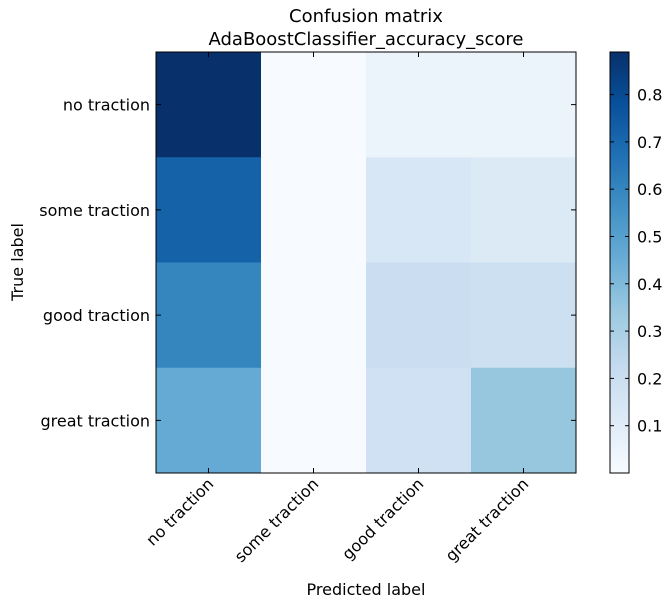 The height and width of the screenshot is (609, 672). What do you see at coordinates (619, 262) in the screenshot?
I see `colorbar` at bounding box center [619, 262].